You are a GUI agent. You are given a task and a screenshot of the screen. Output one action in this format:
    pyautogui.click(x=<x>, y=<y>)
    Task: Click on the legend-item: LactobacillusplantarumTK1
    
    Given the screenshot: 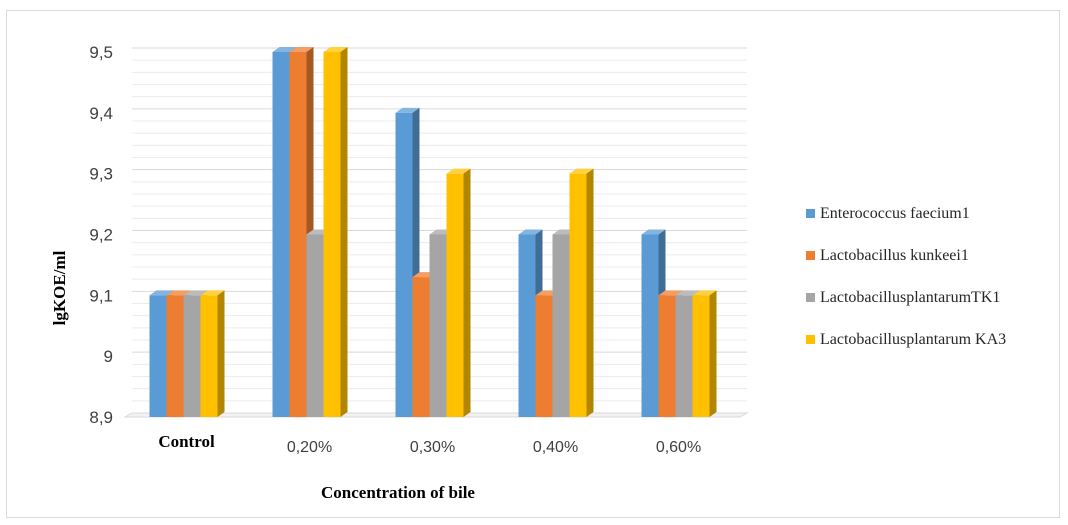 What is the action you would take?
    pyautogui.click(x=906, y=297)
    